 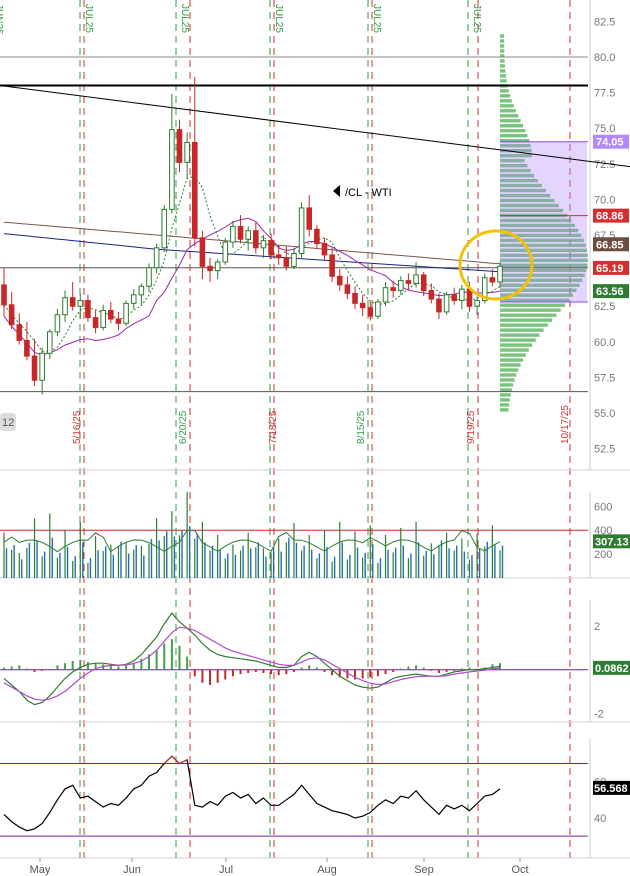 I want to click on side-tag-box, so click(x=8, y=422).